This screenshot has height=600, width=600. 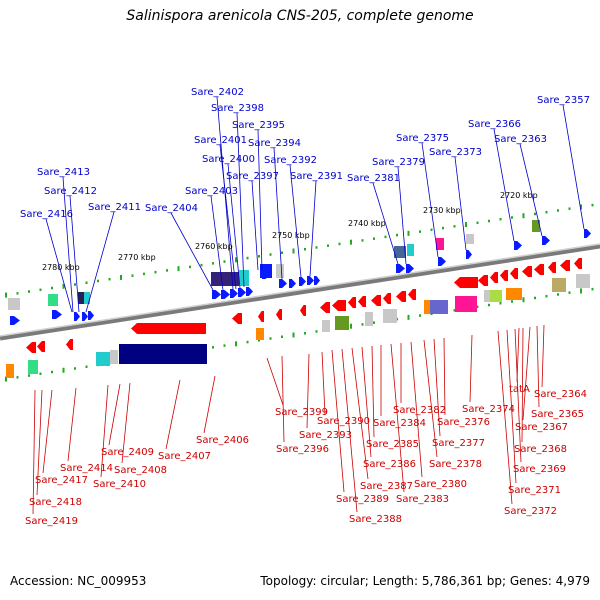 What do you see at coordinates (61, 267) in the screenshot?
I see `scale-label: 2780 kbp` at bounding box center [61, 267].